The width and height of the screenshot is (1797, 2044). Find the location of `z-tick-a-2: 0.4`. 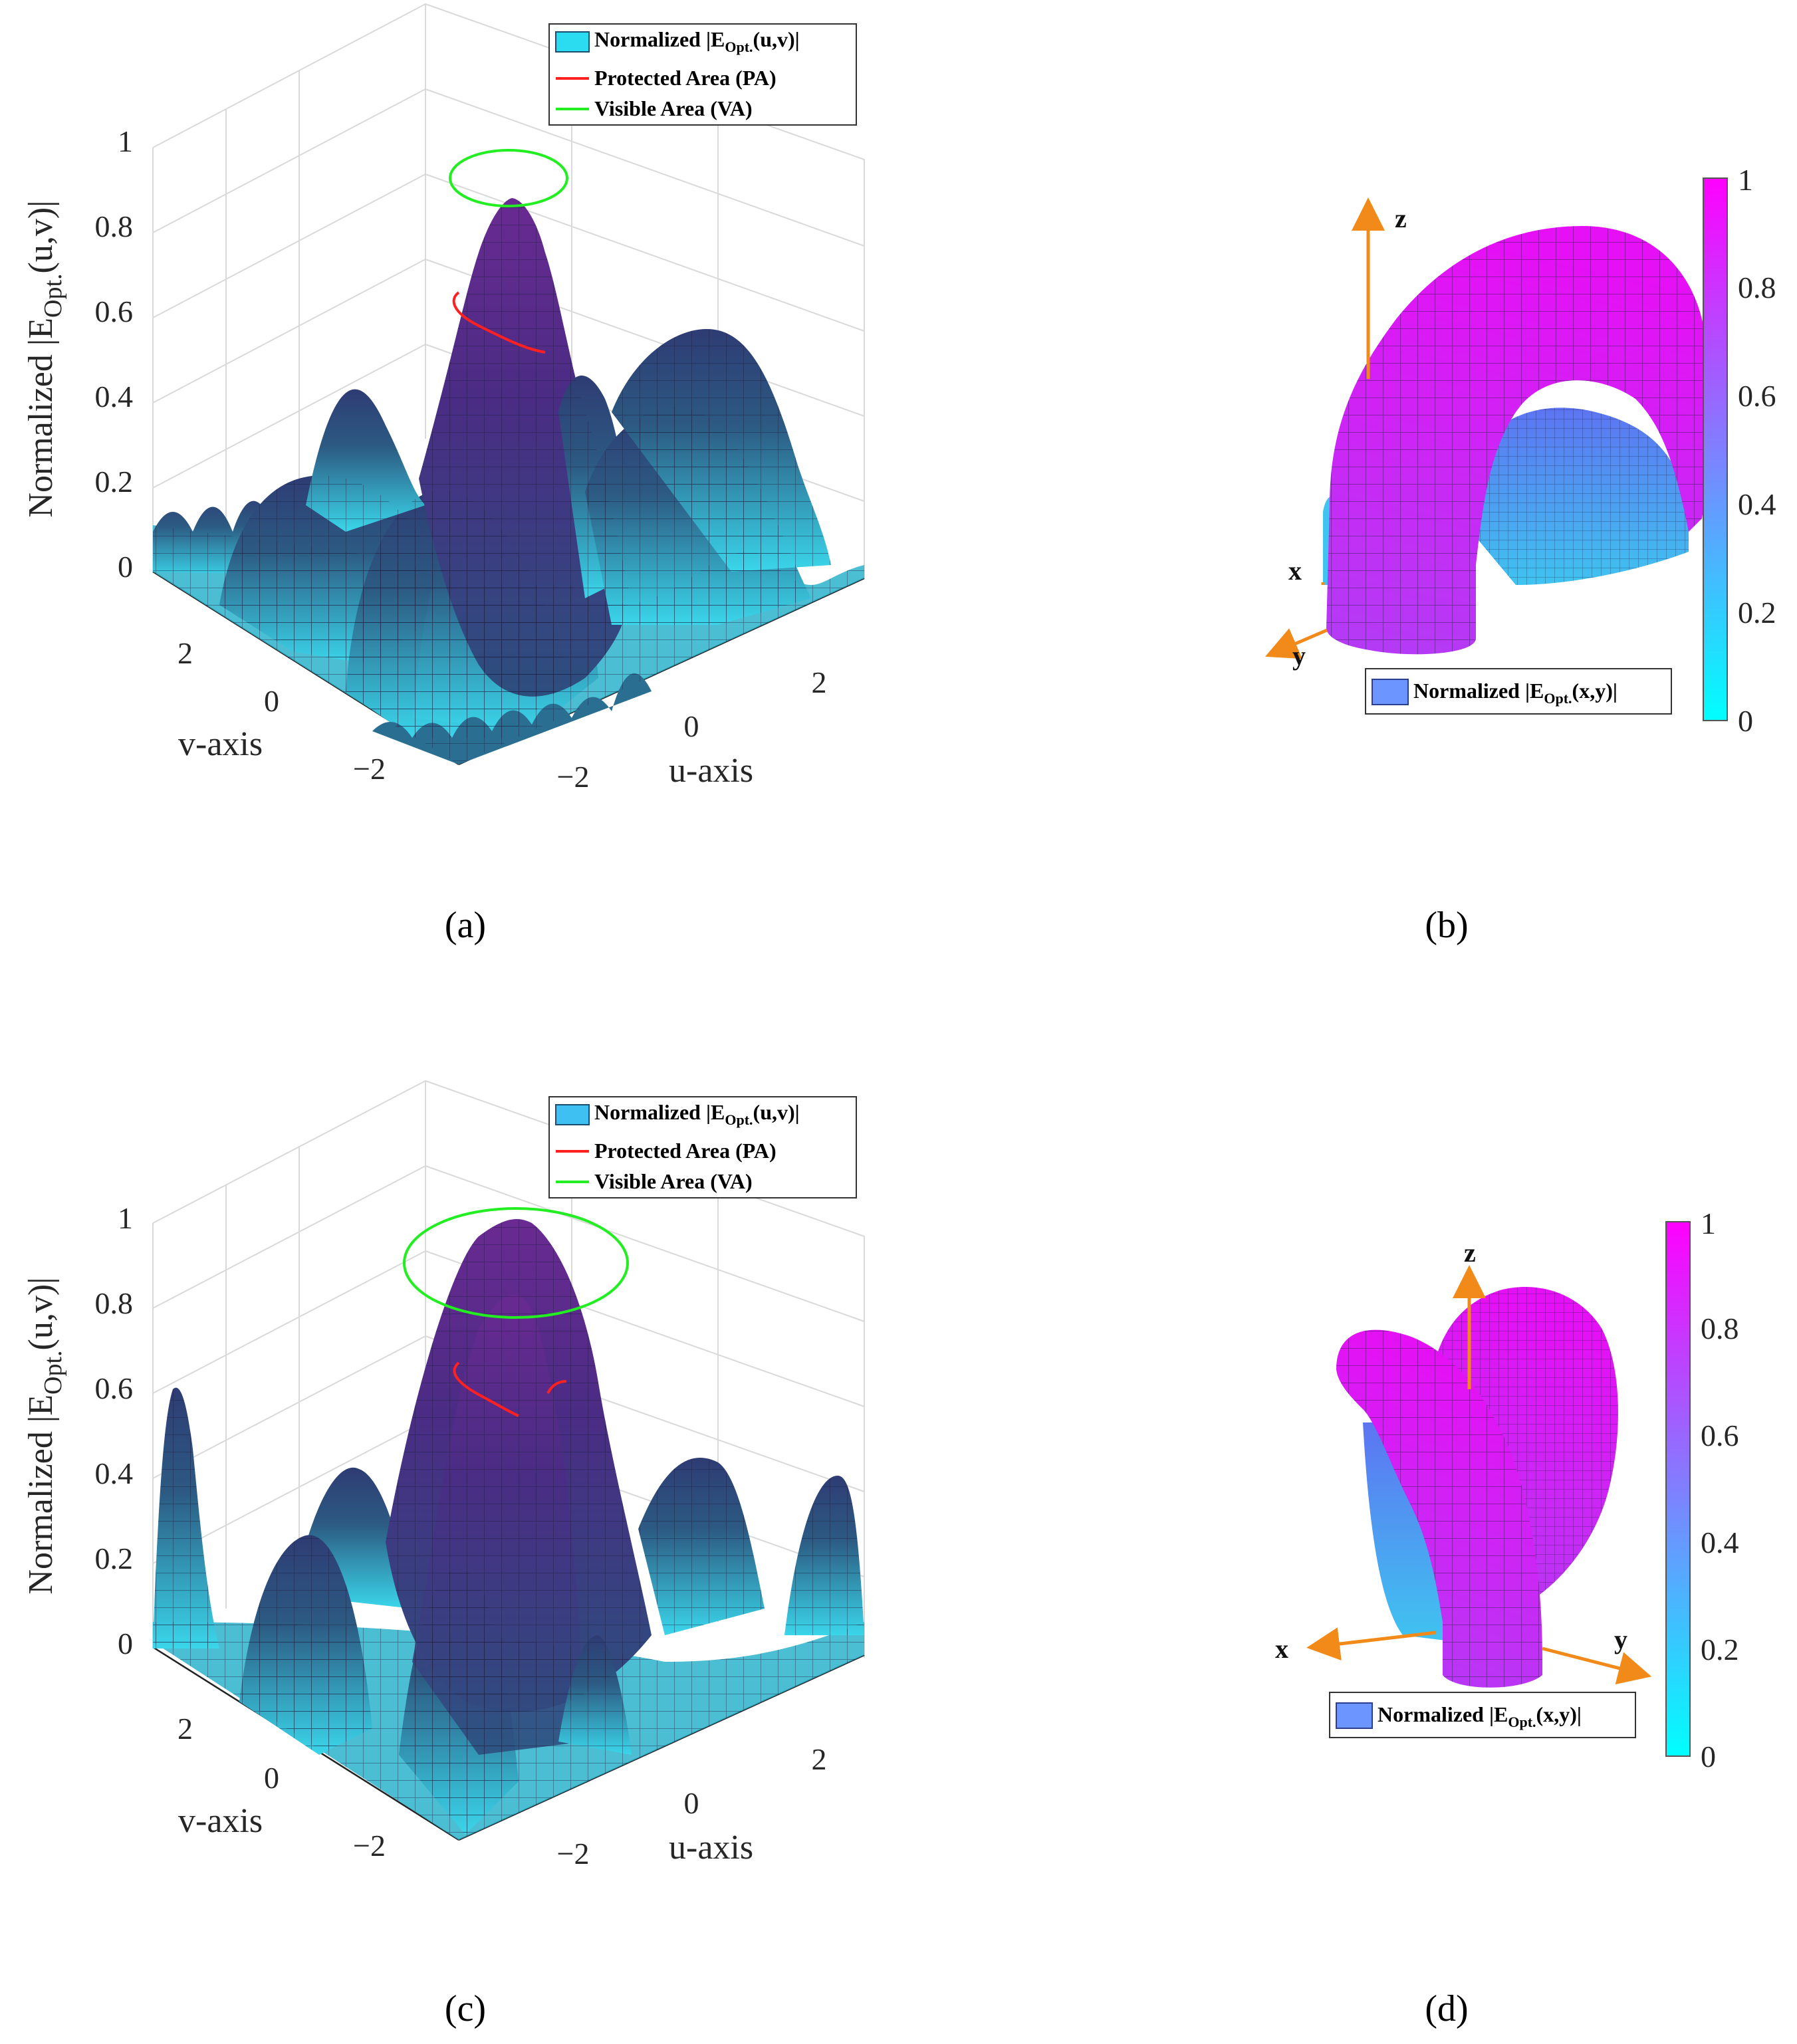

z-tick-a-2: 0.4 is located at coordinates (114, 396).